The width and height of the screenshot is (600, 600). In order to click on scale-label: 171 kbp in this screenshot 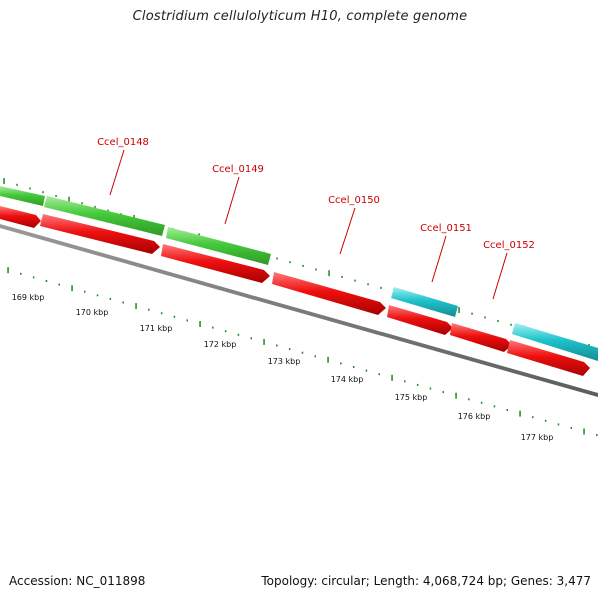, I will do `click(156, 328)`.